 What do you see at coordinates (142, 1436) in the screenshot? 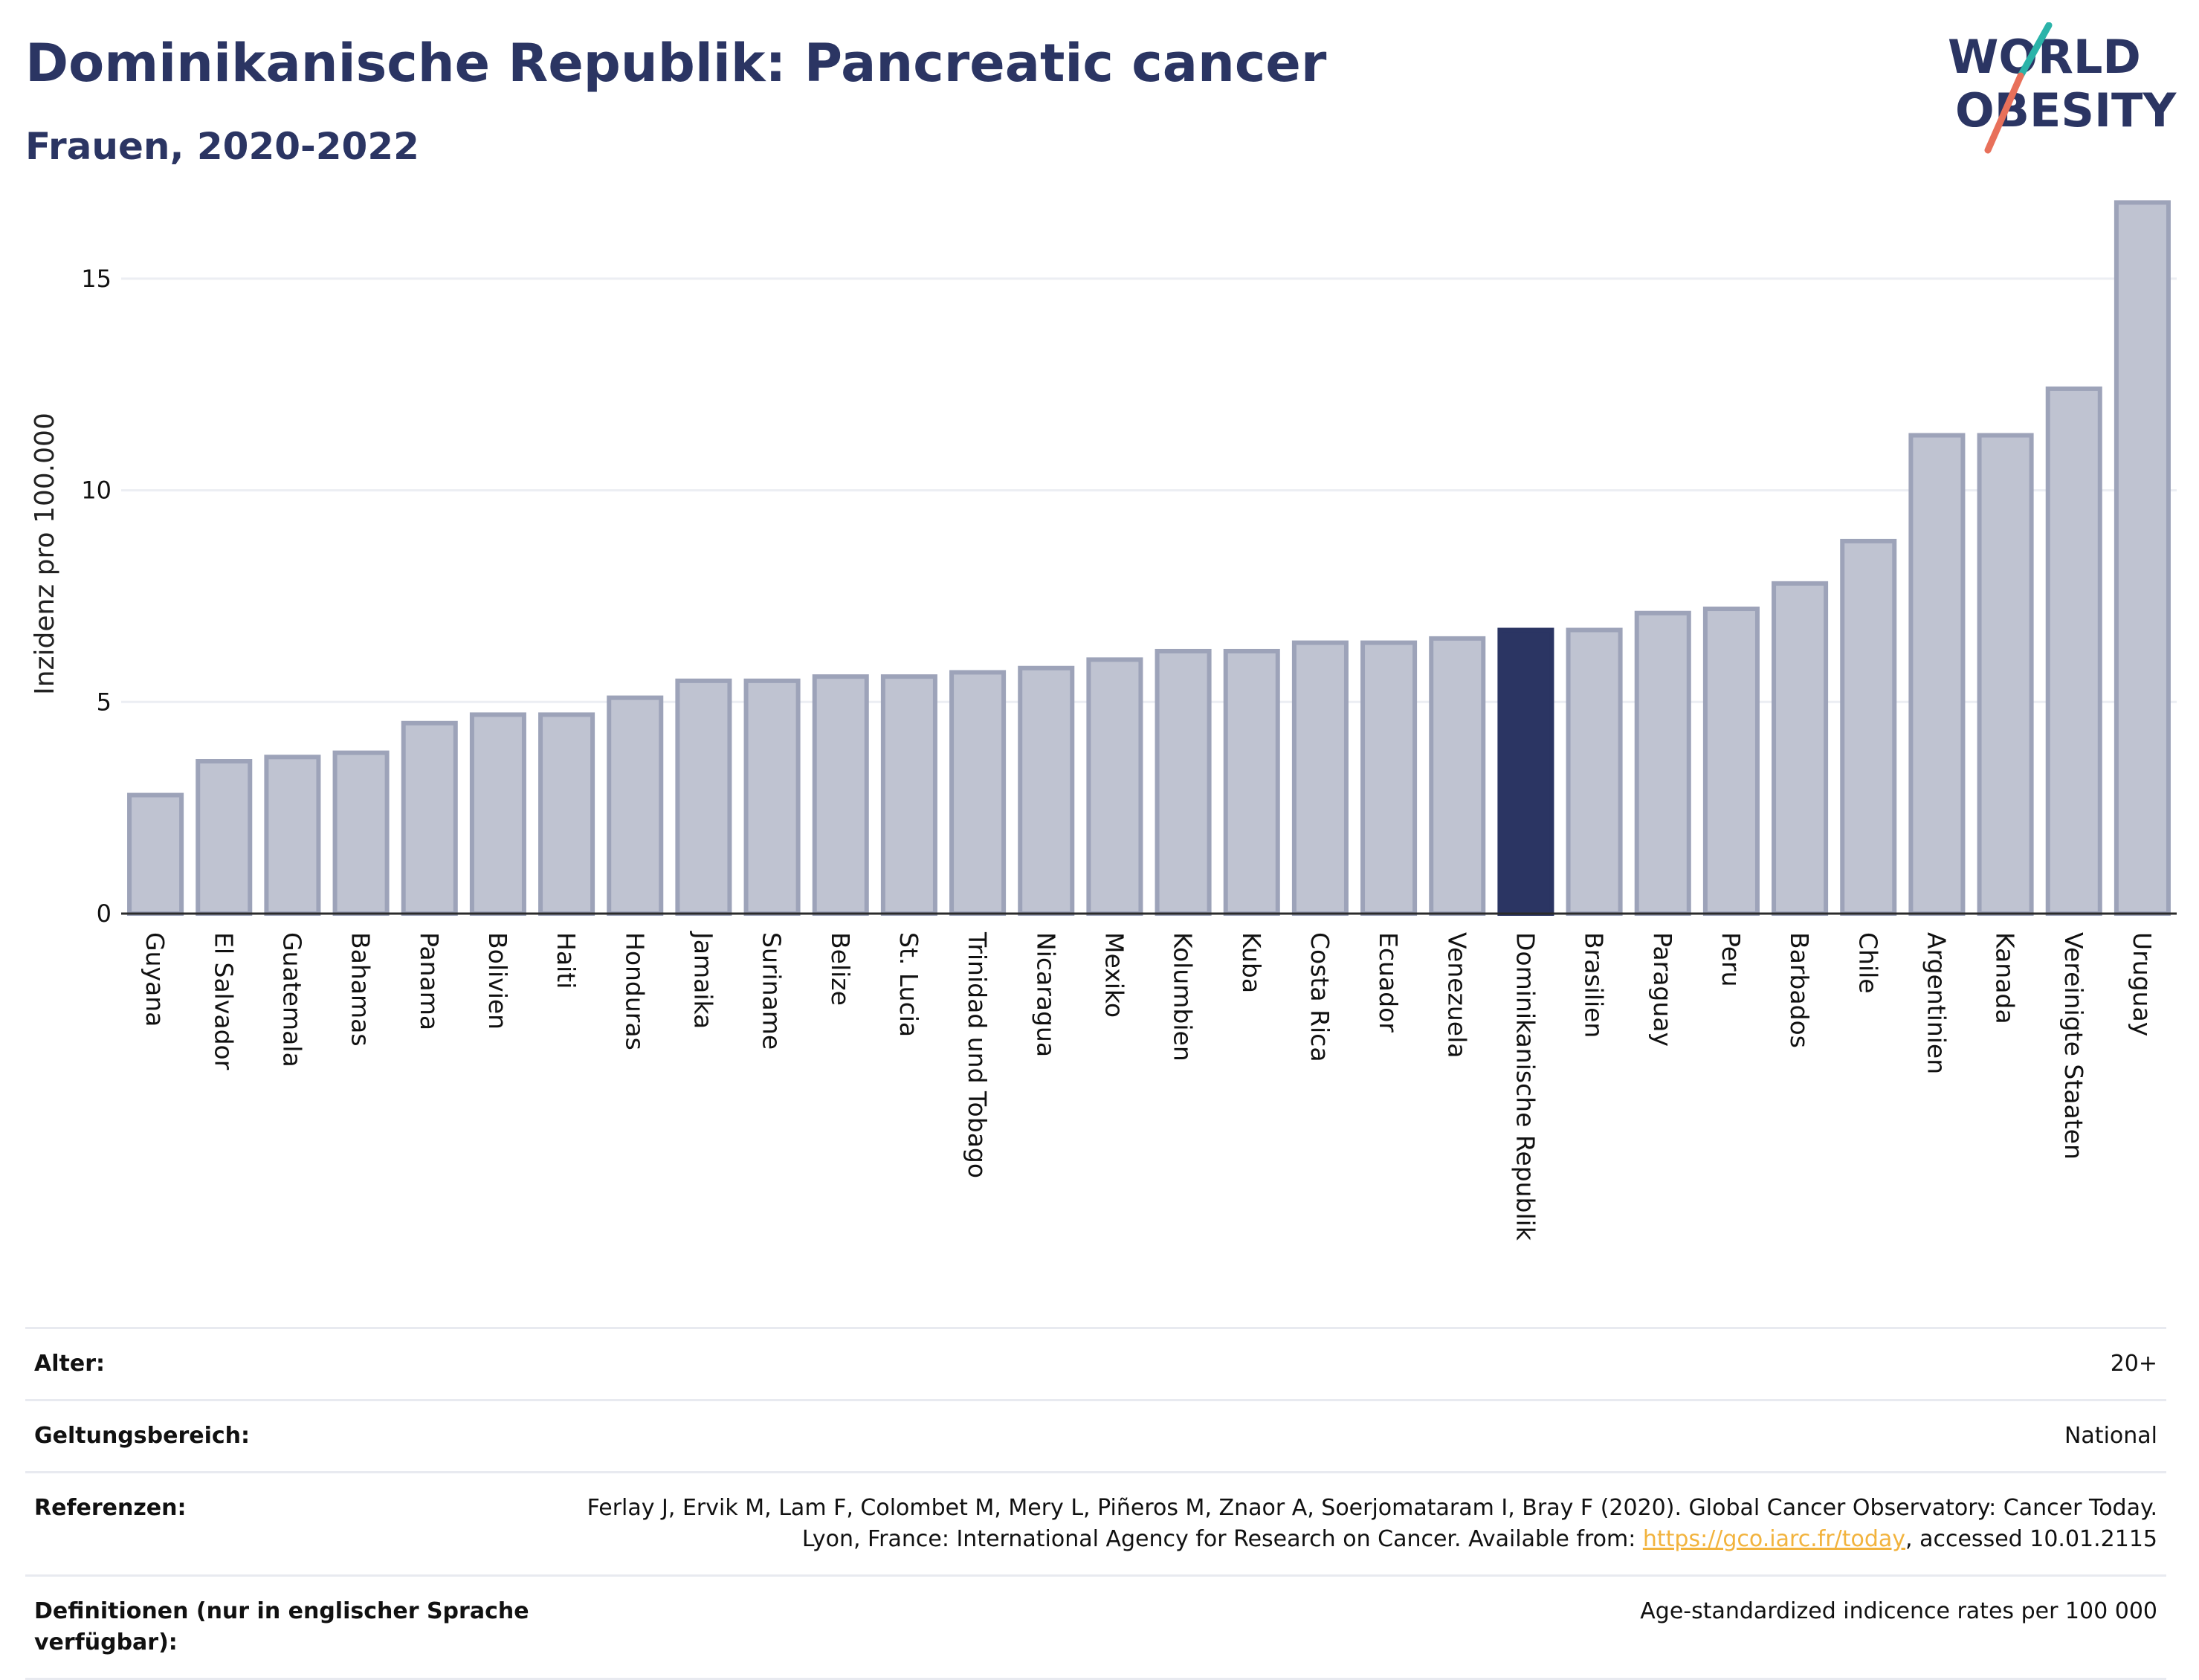
I see `scope-label: Geltungsbereich:` at bounding box center [142, 1436].